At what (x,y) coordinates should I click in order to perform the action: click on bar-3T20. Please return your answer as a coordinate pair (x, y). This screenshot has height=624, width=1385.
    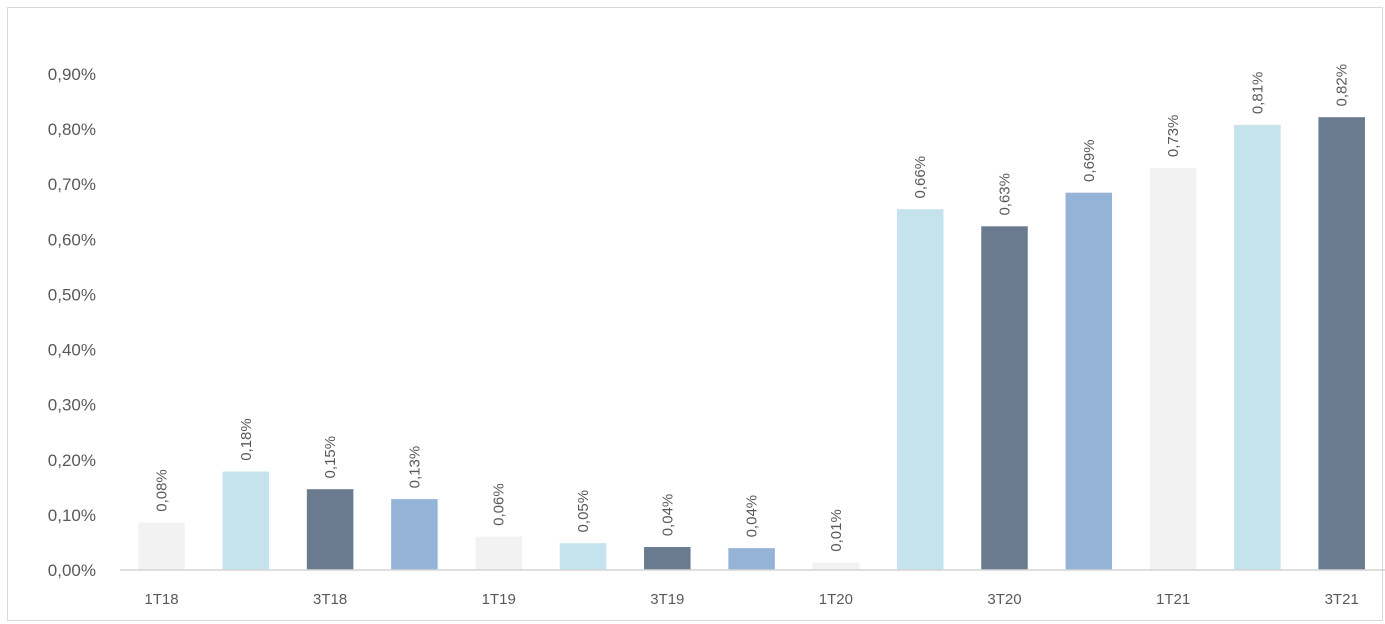
    Looking at the image, I should click on (1004, 397).